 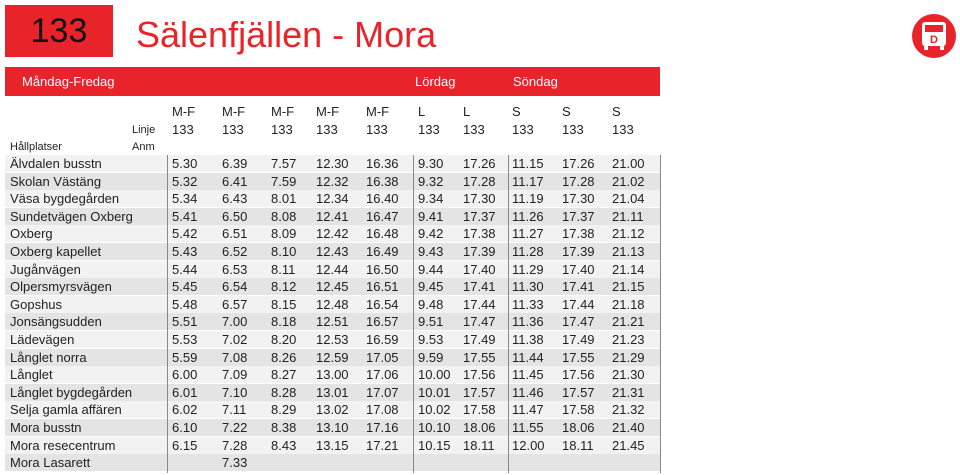 What do you see at coordinates (528, 234) in the screenshot?
I see `departure-time: 11.27` at bounding box center [528, 234].